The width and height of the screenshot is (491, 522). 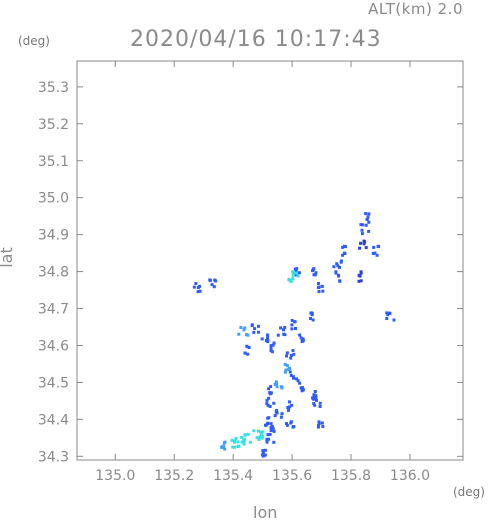 What do you see at coordinates (53, 310) in the screenshot?
I see `y-tick-label: 34.7` at bounding box center [53, 310].